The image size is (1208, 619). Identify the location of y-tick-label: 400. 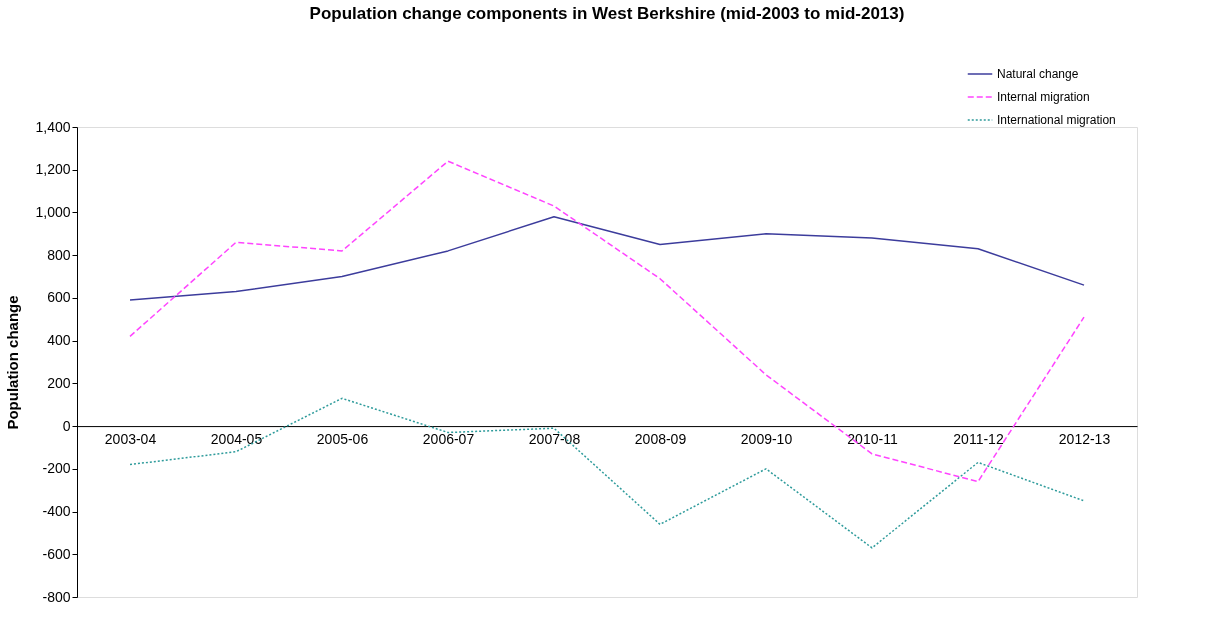
(59, 340).